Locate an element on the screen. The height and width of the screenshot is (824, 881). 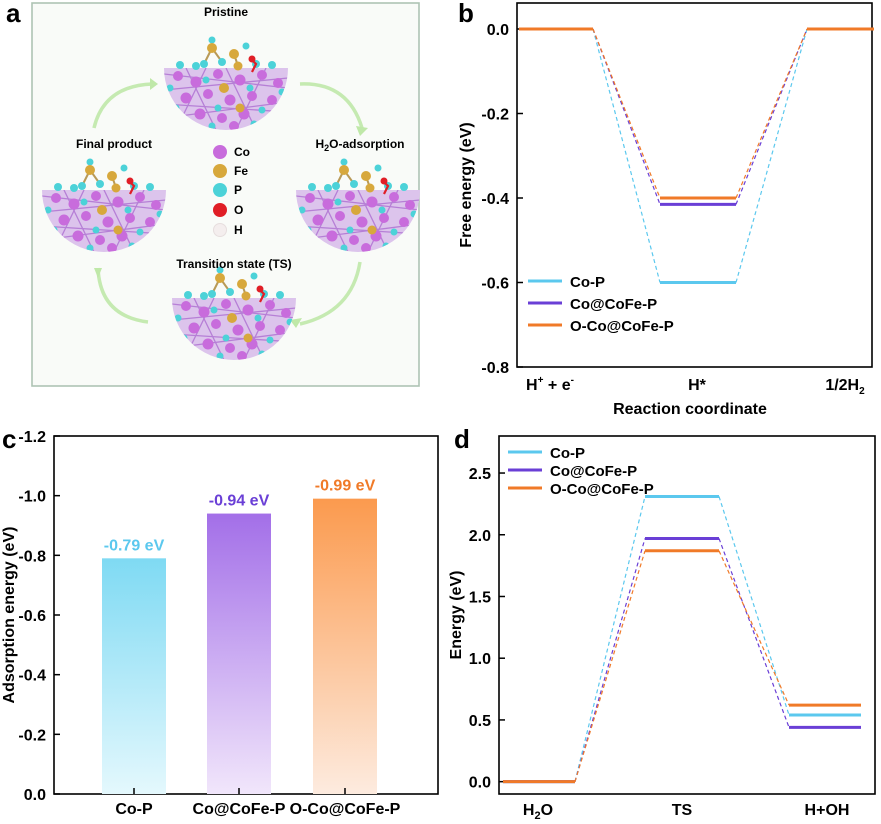
element-legend: Co Fe P O H is located at coordinates (231, 191).